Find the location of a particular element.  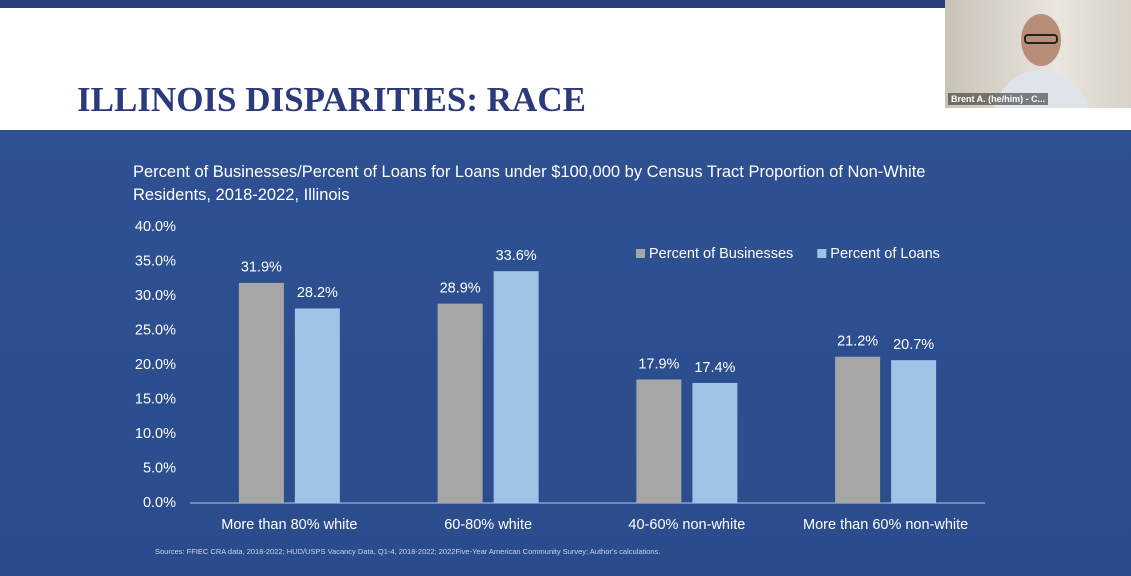

y-tick-label: 0.0% is located at coordinates (159, 503).